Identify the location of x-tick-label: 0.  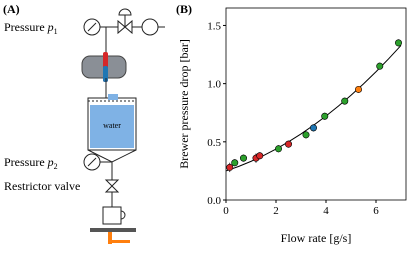
(226, 211).